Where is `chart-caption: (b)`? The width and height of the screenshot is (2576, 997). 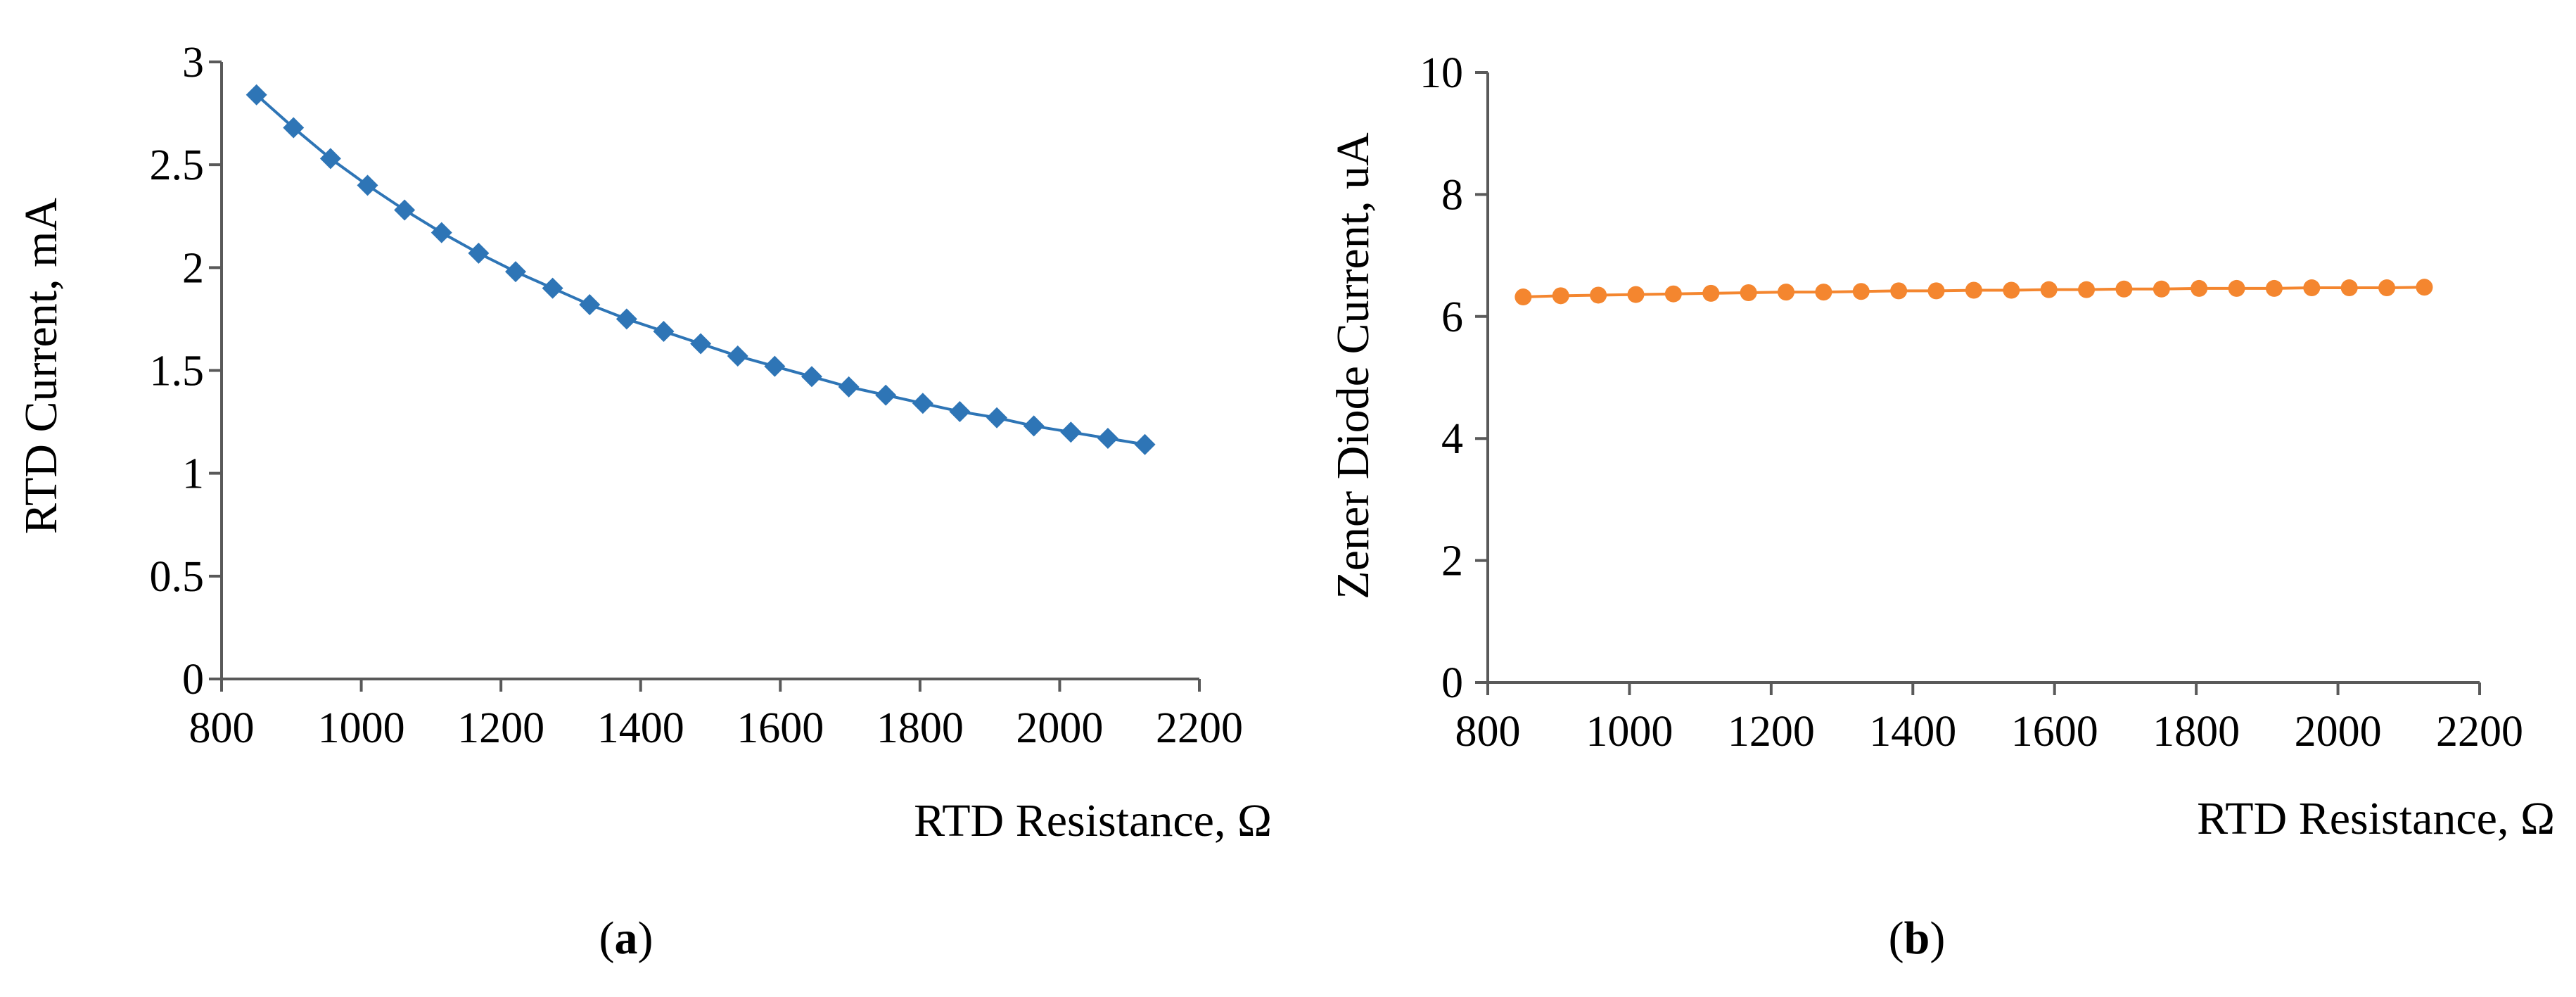
chart-caption: (b) is located at coordinates (1917, 938).